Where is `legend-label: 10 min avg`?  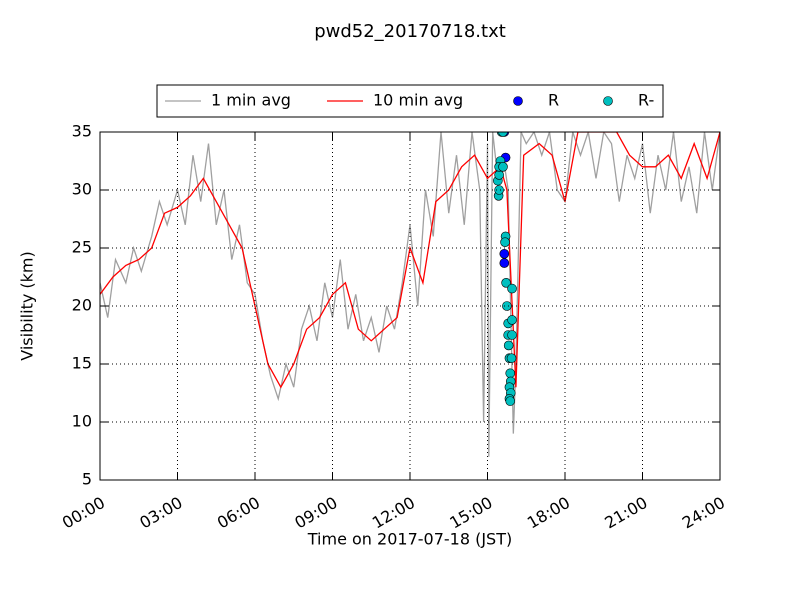 legend-label: 10 min avg is located at coordinates (418, 100).